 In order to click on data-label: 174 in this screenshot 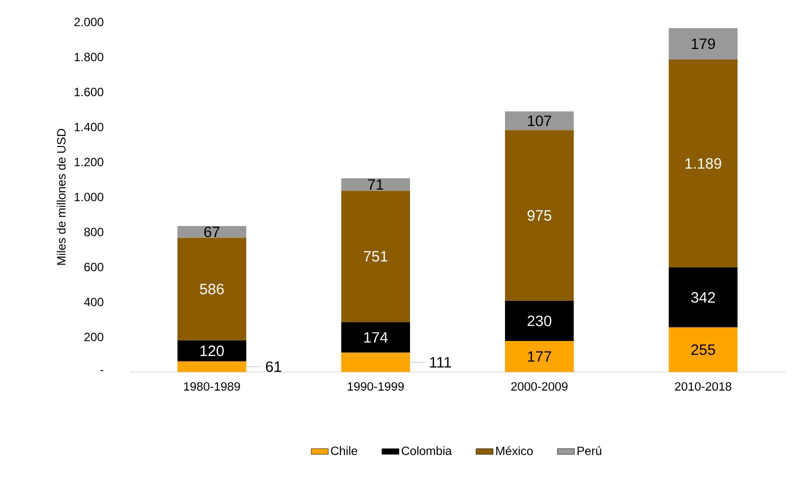, I will do `click(376, 337)`.